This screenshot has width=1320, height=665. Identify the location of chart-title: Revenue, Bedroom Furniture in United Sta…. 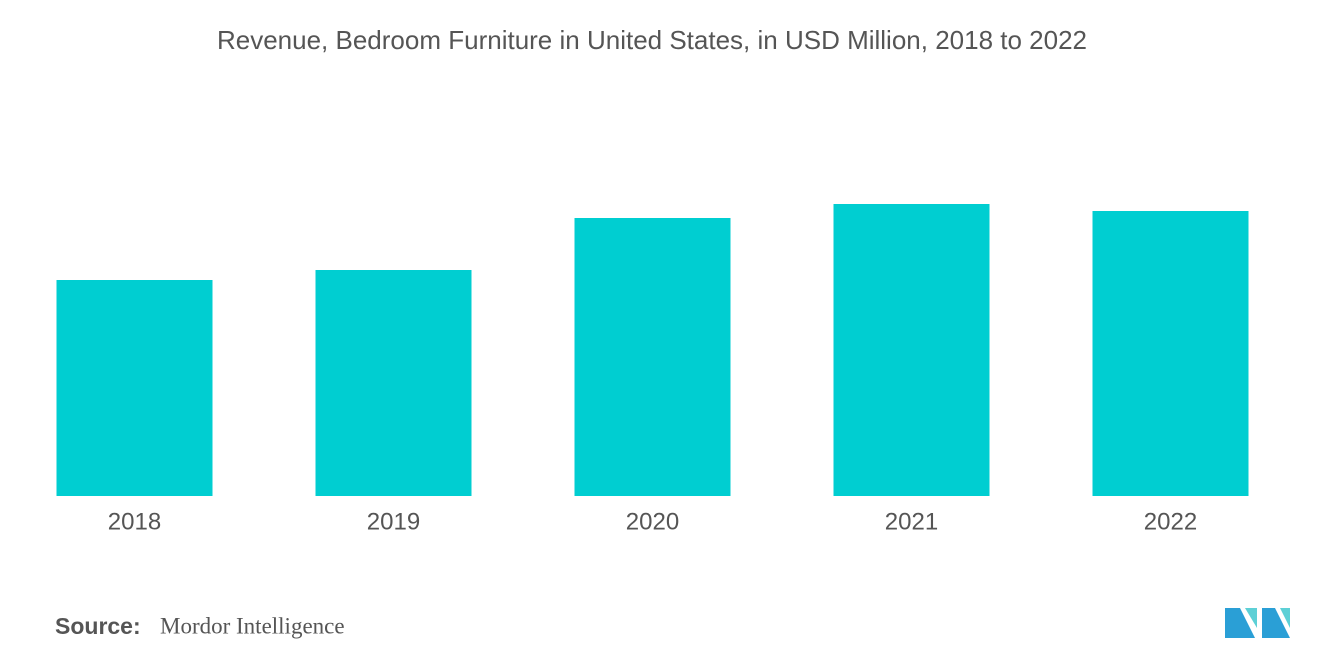
(652, 40).